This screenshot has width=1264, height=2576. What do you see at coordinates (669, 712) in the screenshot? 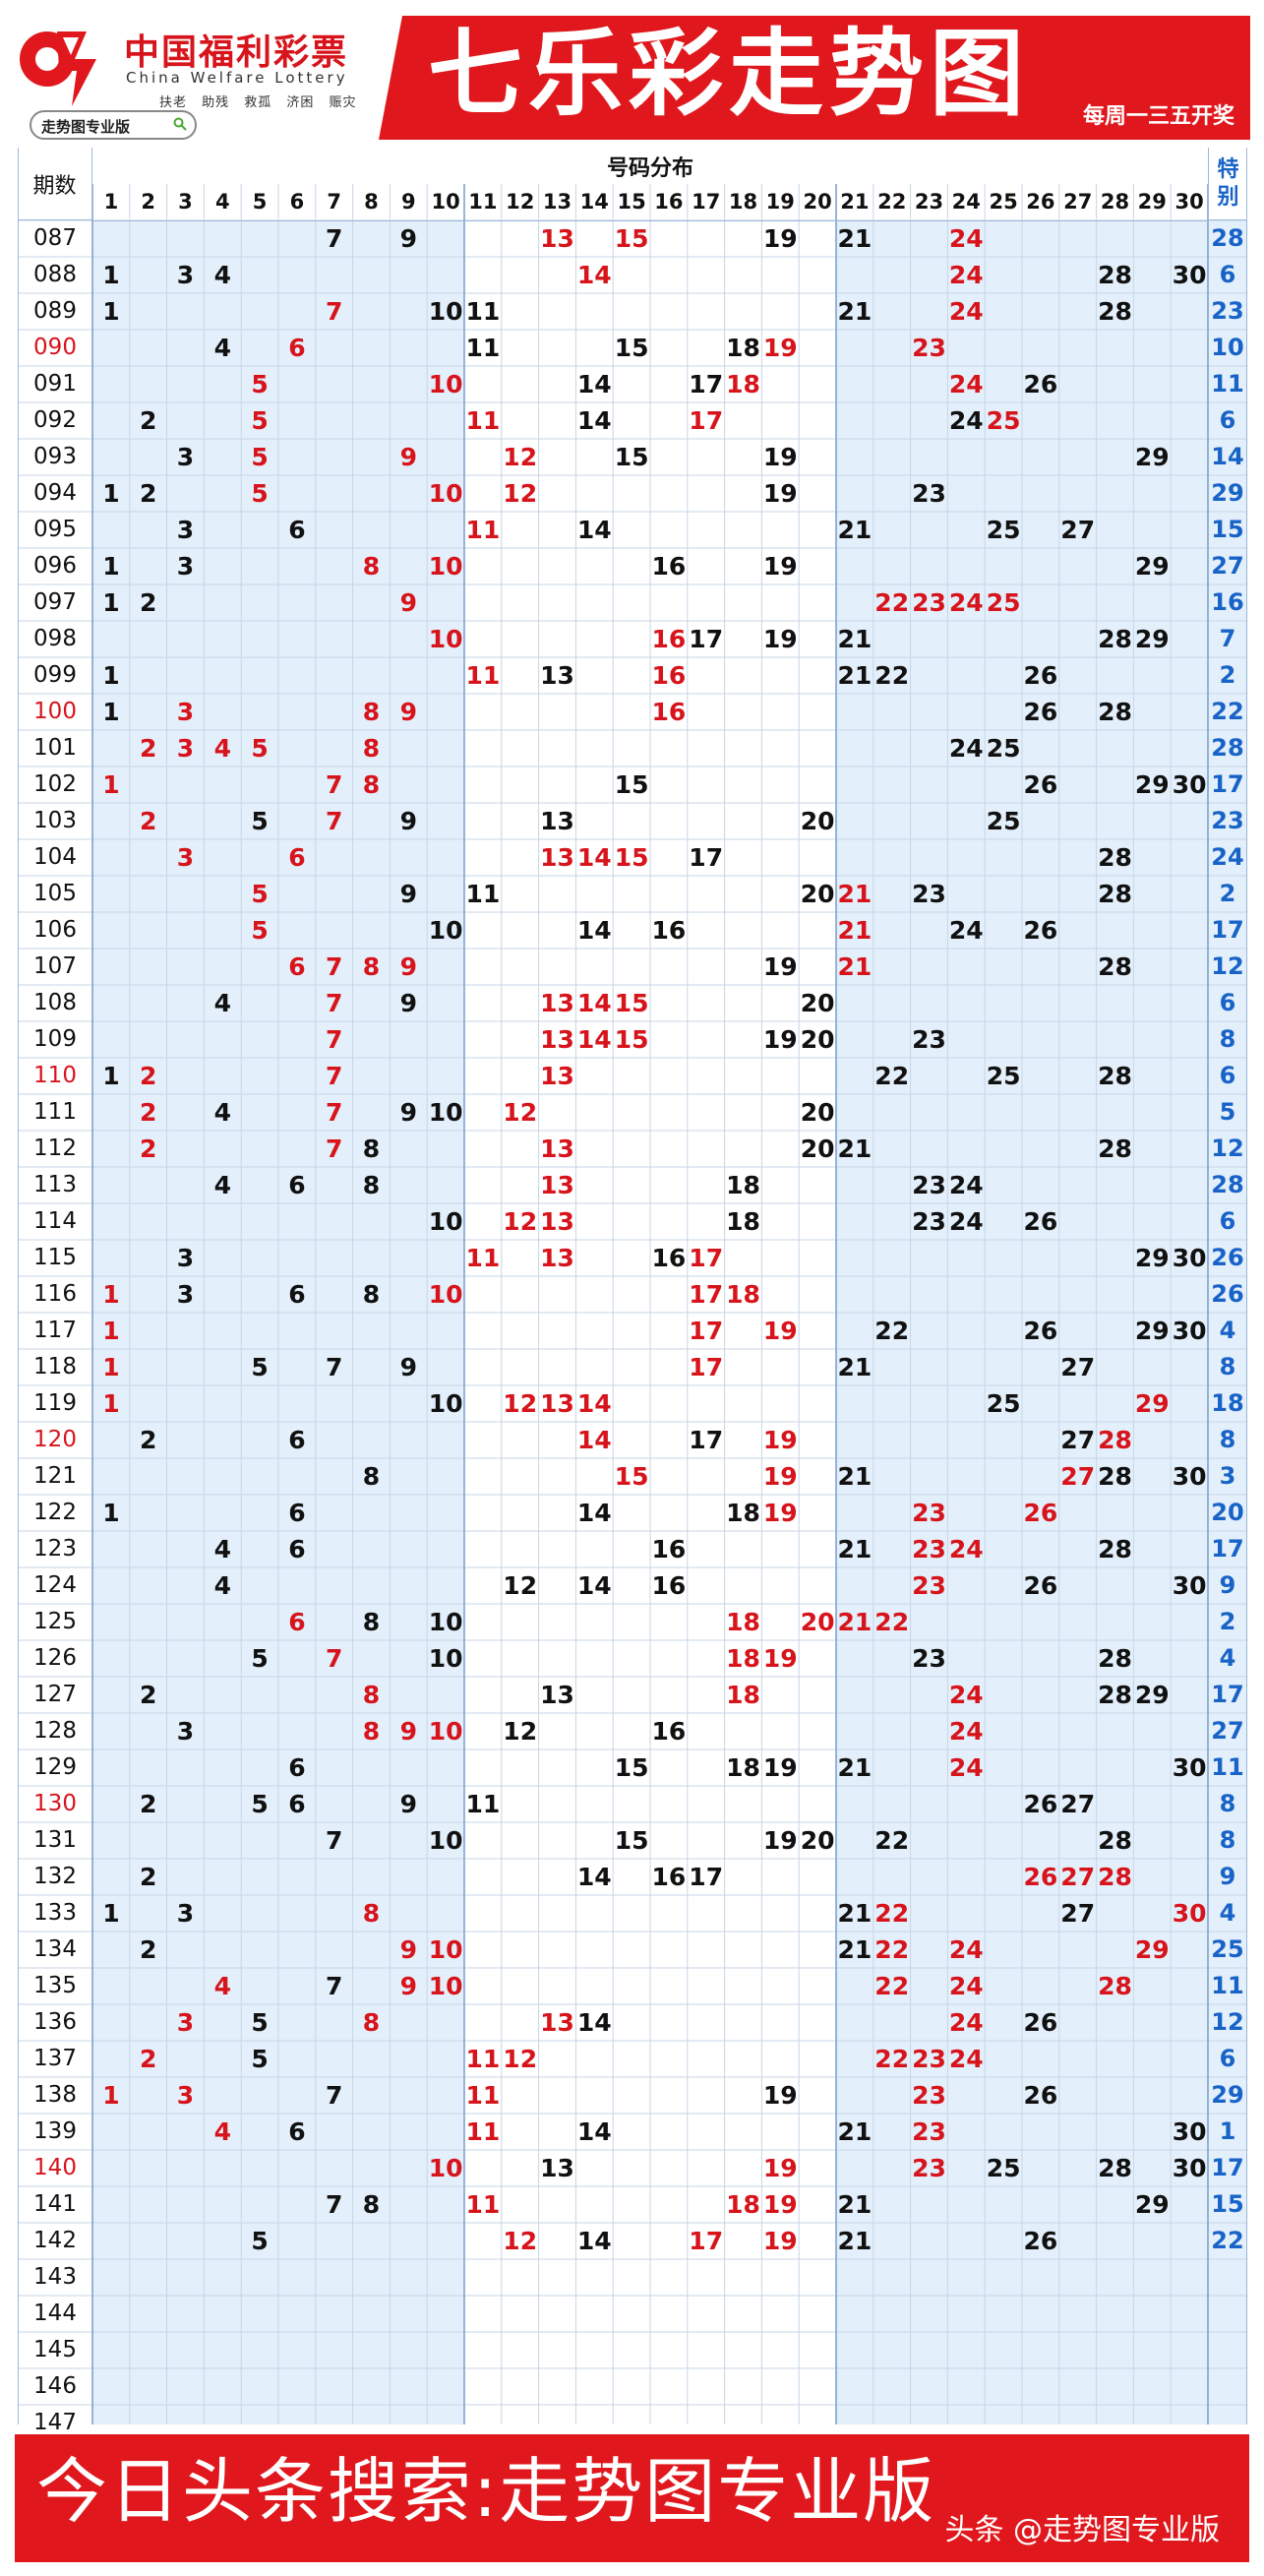
I see `drawn-number-repeat: 16` at bounding box center [669, 712].